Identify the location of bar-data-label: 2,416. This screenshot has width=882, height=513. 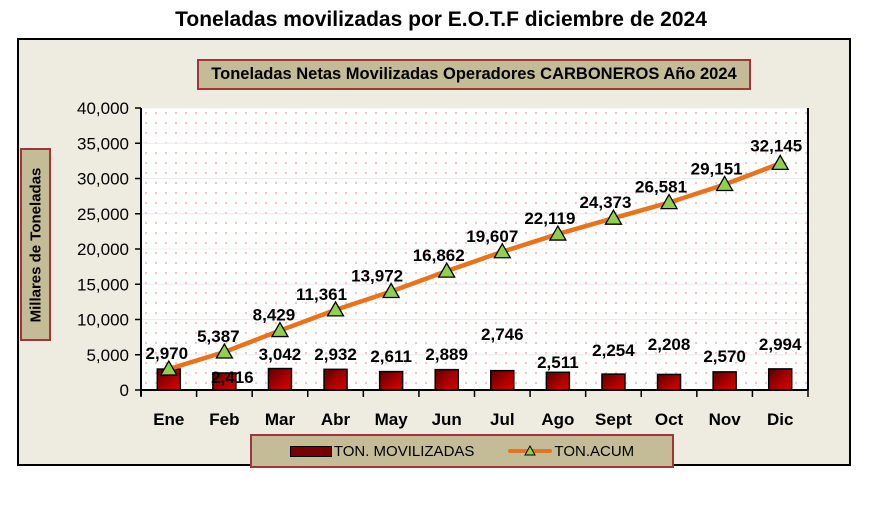
(232, 377).